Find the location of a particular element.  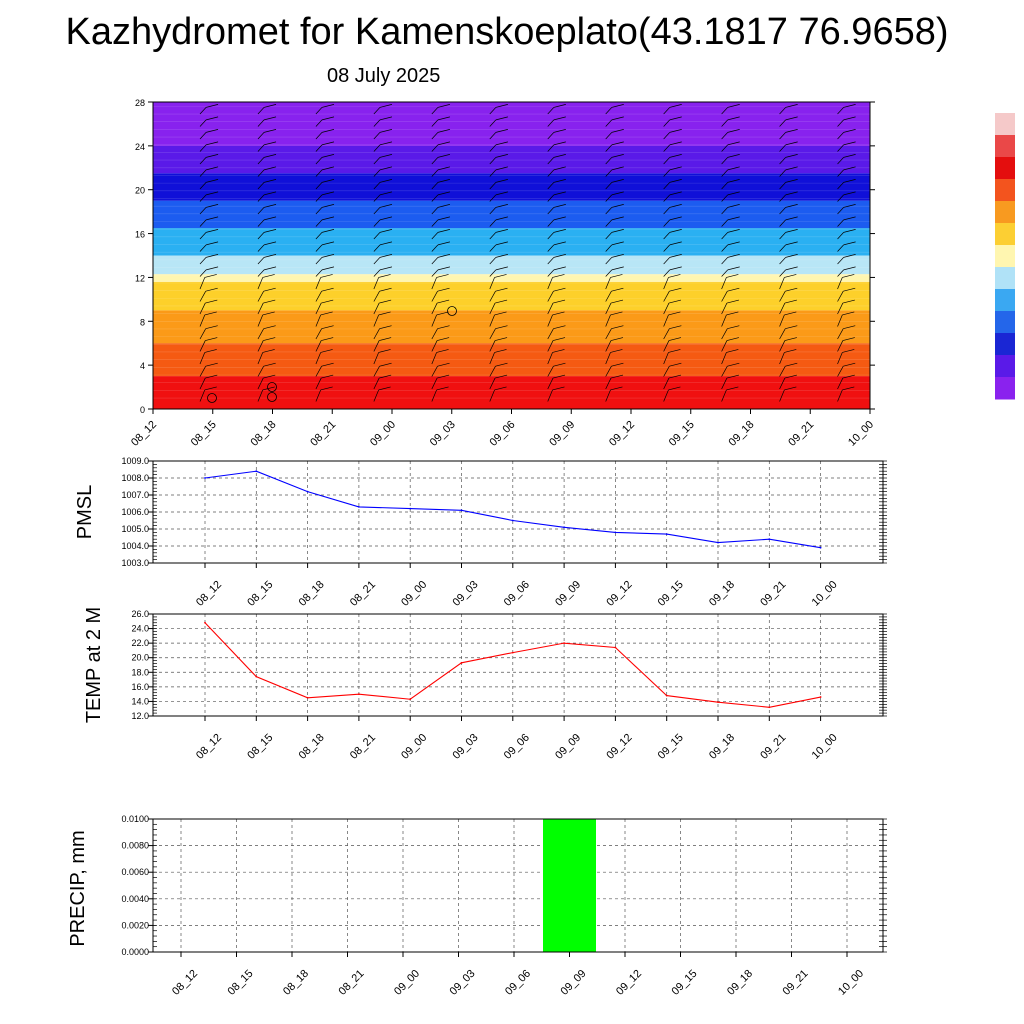

x-tick-label: 09_18 is located at coordinates (740, 983).